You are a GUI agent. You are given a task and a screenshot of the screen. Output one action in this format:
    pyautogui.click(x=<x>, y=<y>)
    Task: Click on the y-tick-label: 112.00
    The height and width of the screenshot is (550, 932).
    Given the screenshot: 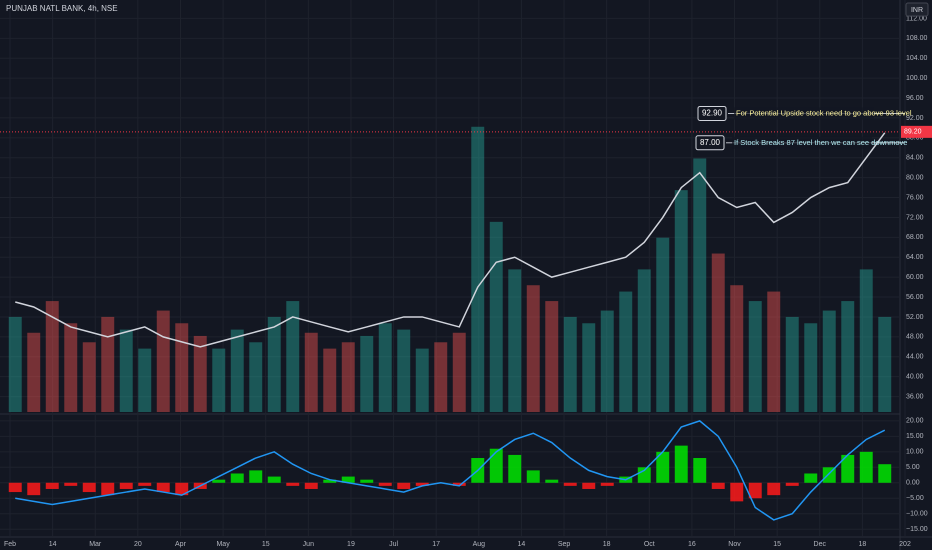 What is the action you would take?
    pyautogui.click(x=916, y=18)
    